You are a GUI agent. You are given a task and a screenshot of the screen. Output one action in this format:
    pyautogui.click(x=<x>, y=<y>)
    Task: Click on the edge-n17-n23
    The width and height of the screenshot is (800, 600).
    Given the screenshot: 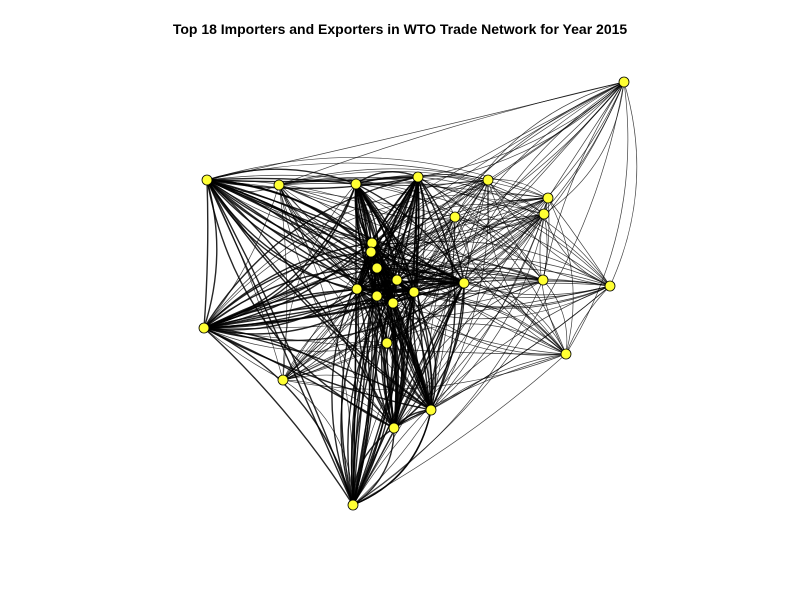 What is the action you would take?
    pyautogui.click(x=373, y=331)
    